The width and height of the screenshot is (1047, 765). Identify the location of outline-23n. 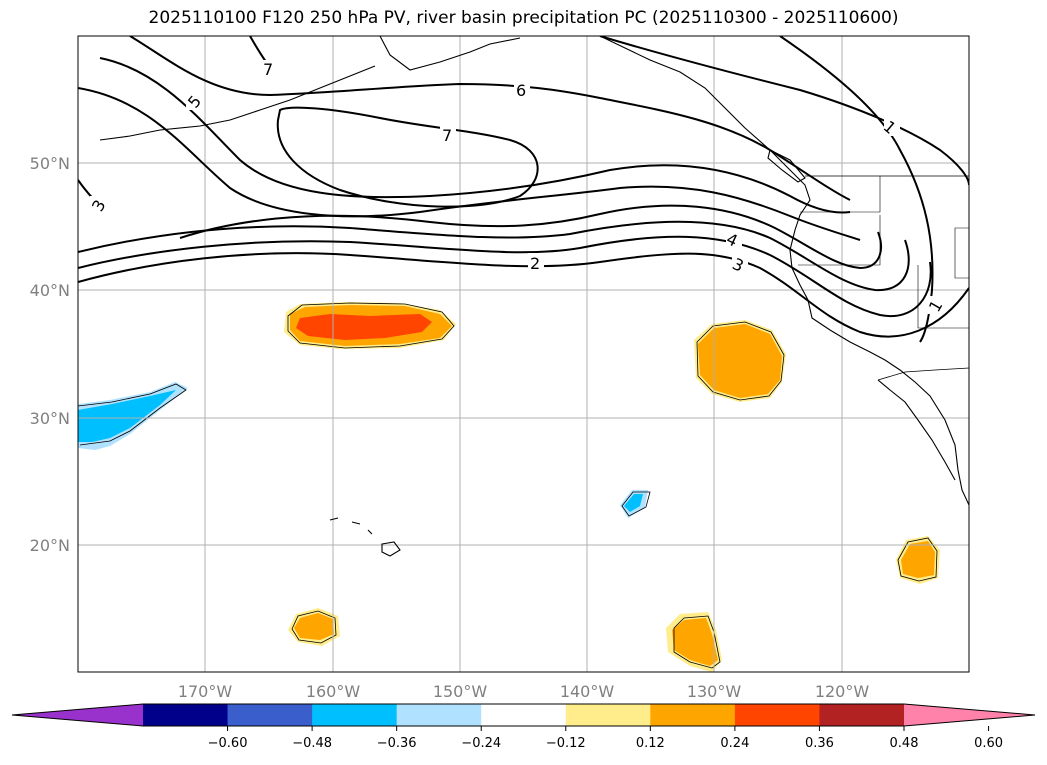
(636, 504).